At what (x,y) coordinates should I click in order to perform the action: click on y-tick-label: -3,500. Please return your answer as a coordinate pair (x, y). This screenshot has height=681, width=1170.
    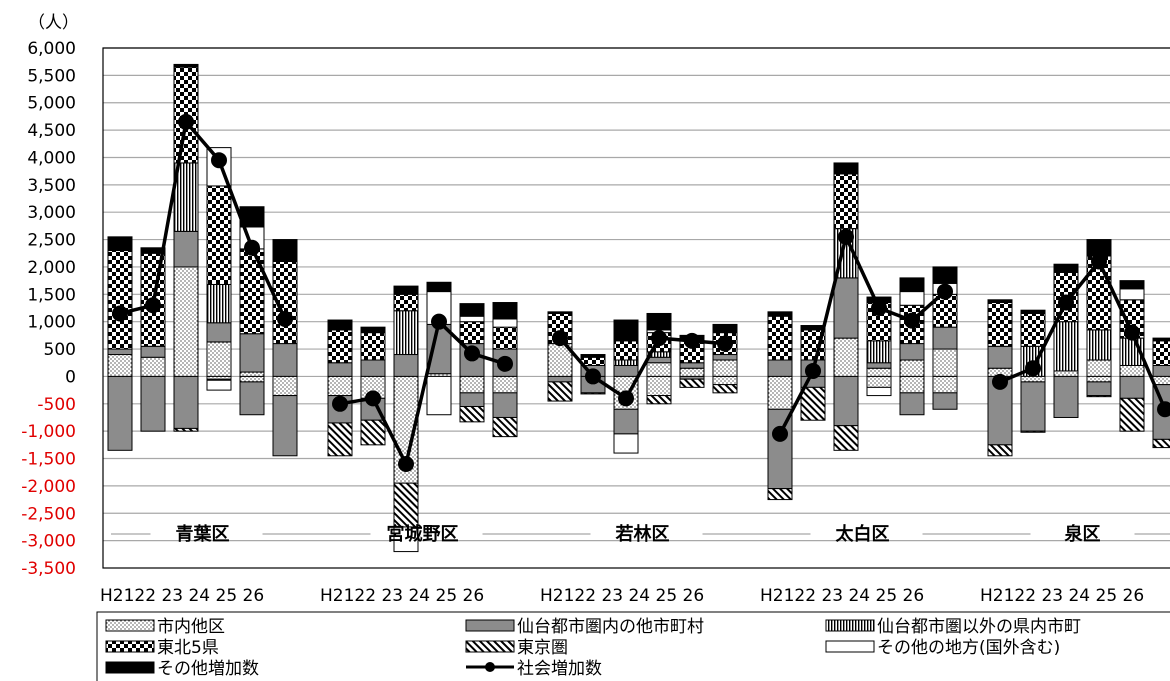
    Looking at the image, I should click on (48, 569).